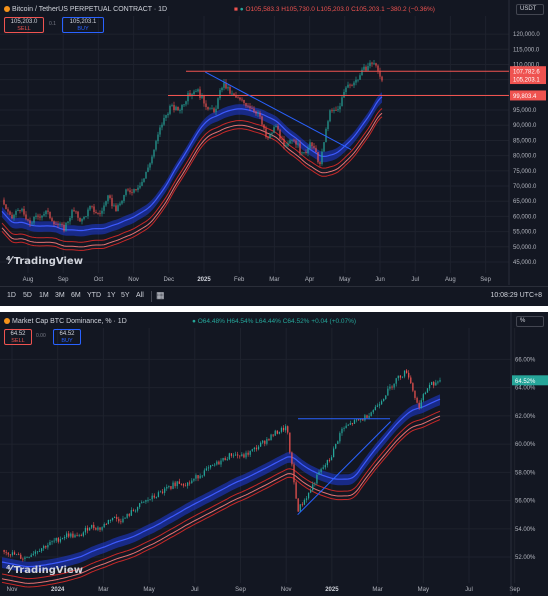  I want to click on y-tick-label: 75,000.0, so click(525, 172).